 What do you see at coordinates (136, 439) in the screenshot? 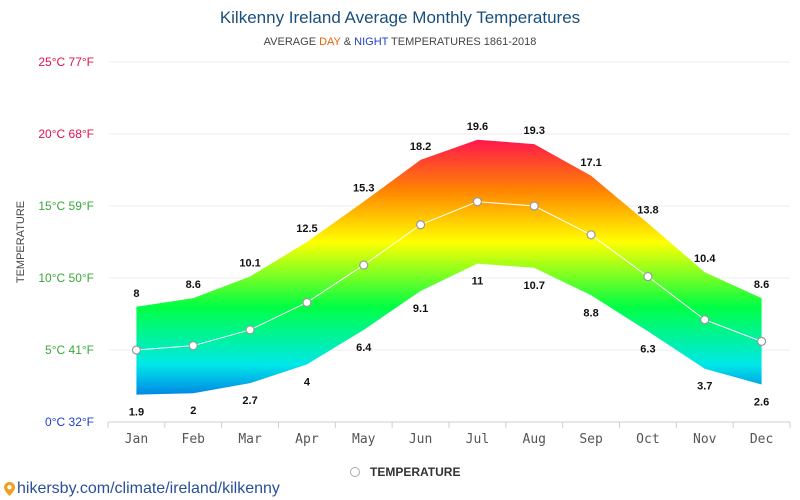
I see `x-tick-label: Jan` at bounding box center [136, 439].